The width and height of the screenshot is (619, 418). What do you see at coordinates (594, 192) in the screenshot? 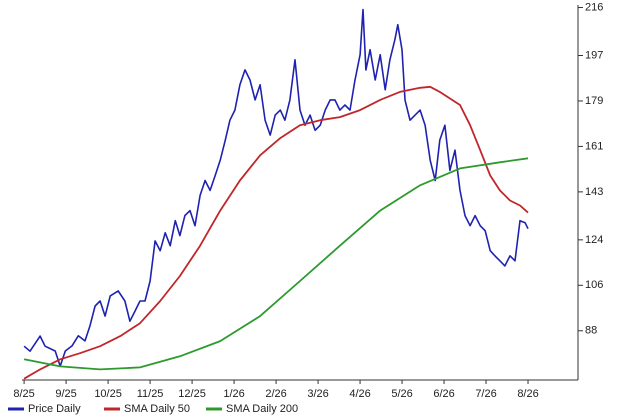
I see `y-tick-label: 143` at bounding box center [594, 192].